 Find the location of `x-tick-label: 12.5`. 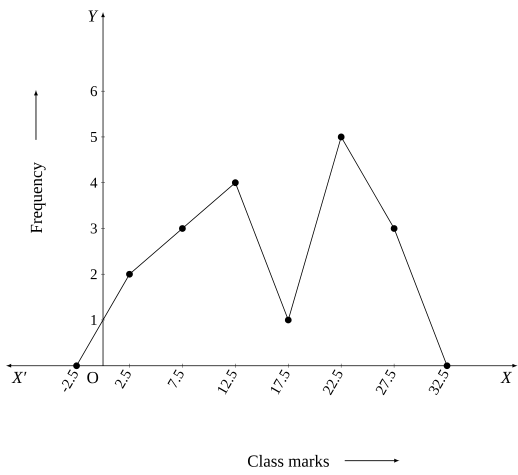

x-tick-label: 12.5 is located at coordinates (227, 382).